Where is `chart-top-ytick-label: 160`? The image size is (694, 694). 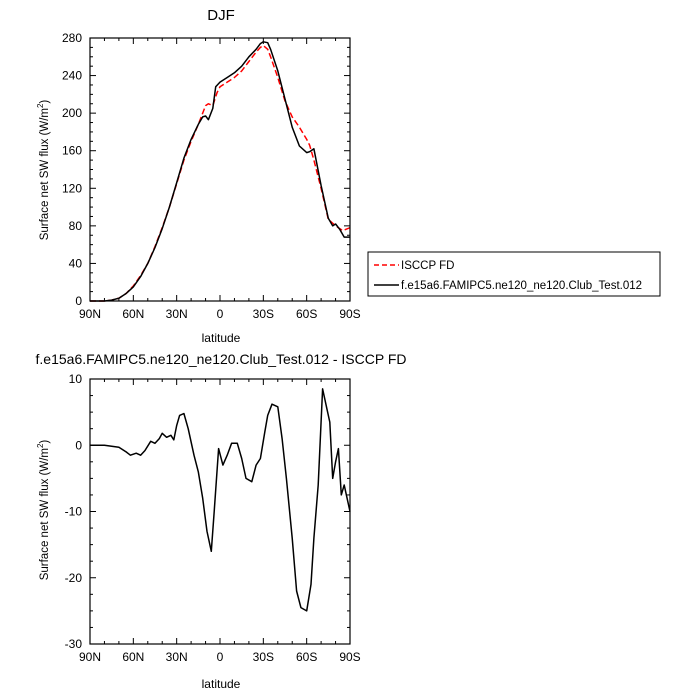 chart-top-ytick-label: 160 is located at coordinates (72, 151).